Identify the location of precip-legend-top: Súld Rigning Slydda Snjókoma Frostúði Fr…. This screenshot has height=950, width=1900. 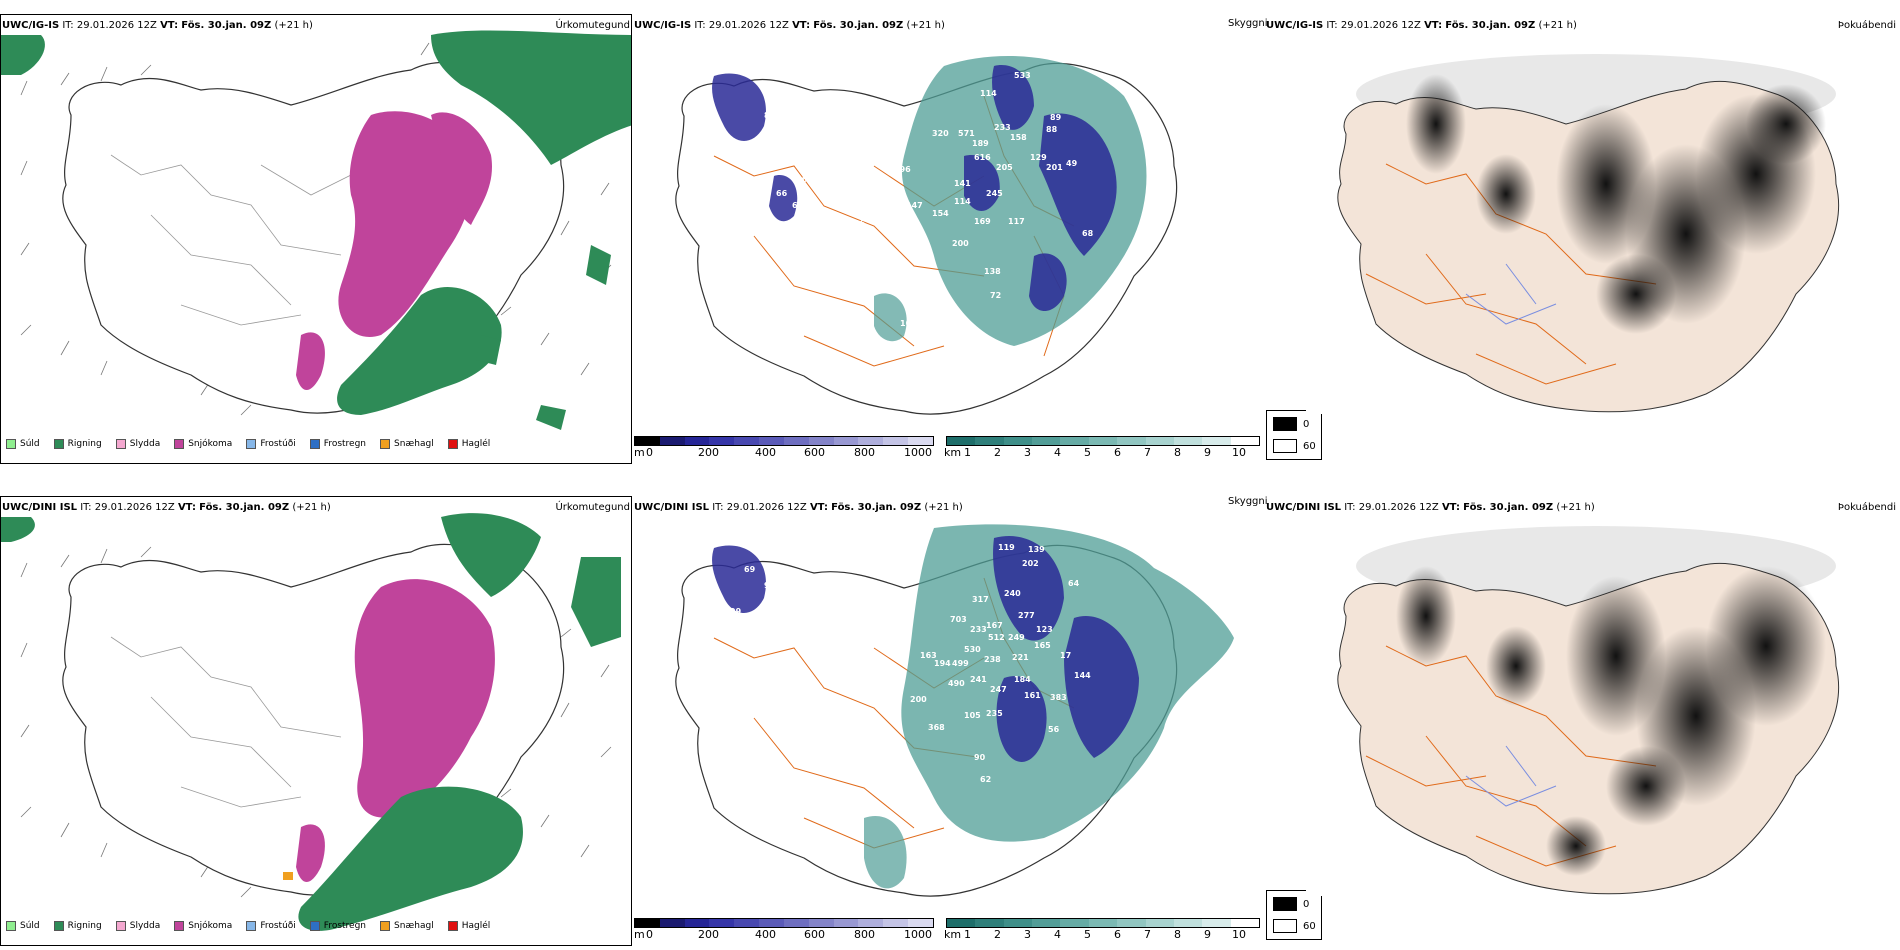
(255, 444).